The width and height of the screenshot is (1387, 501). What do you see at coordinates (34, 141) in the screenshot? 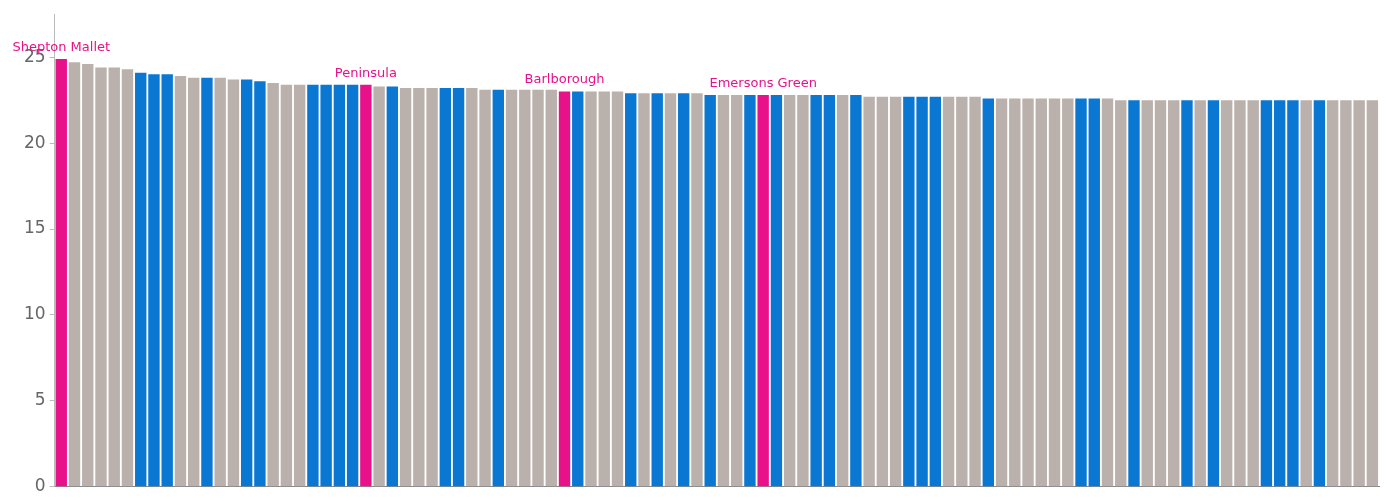
I see `y-tick-label: 20` at bounding box center [34, 141].